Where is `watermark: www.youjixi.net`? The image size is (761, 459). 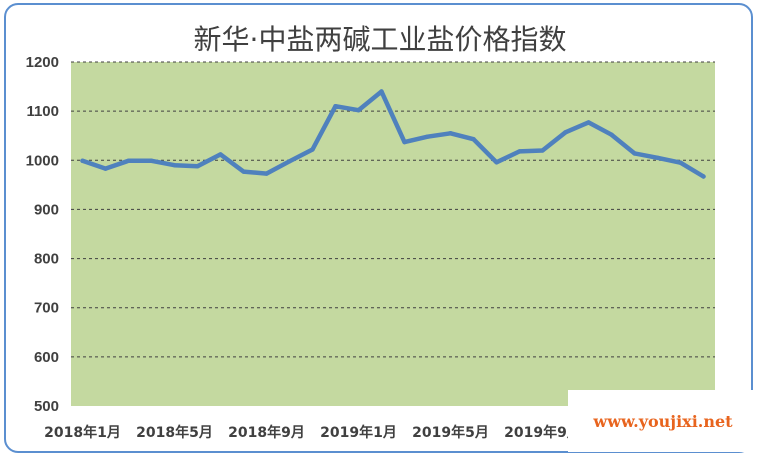
watermark: www.youjixi.net is located at coordinates (663, 421).